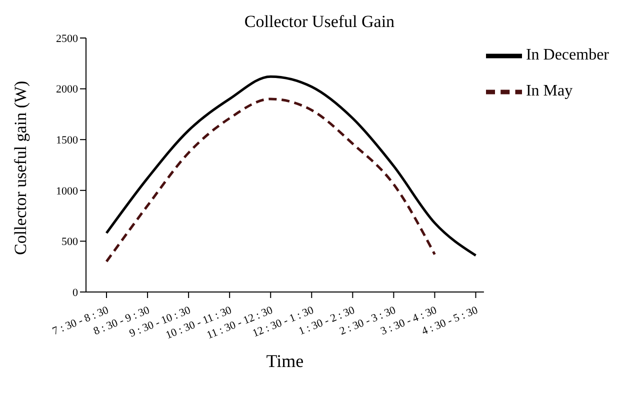 The image size is (639, 401). Describe the element at coordinates (549, 91) in the screenshot. I see `legend-label: In May` at that location.